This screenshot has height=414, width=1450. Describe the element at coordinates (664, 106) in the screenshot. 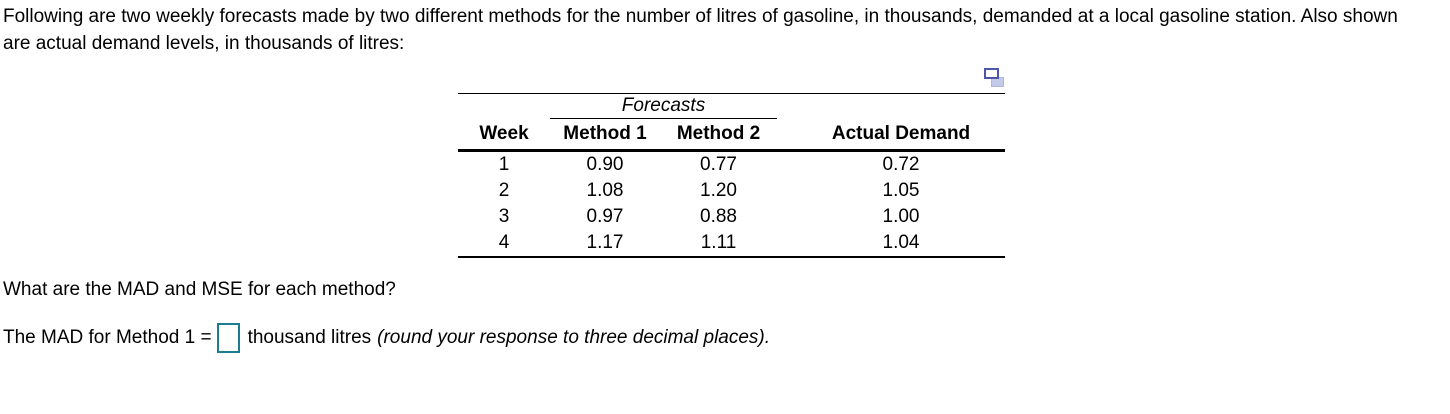

I see `forecasts-group-header: Forecasts` at that location.